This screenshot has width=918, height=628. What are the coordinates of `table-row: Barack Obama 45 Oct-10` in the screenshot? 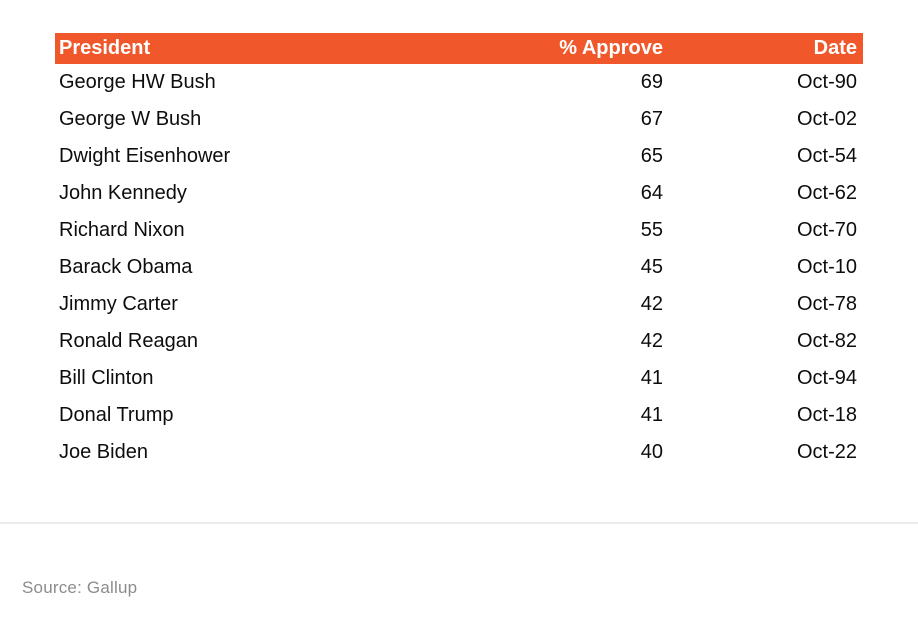 It's located at (459, 267).